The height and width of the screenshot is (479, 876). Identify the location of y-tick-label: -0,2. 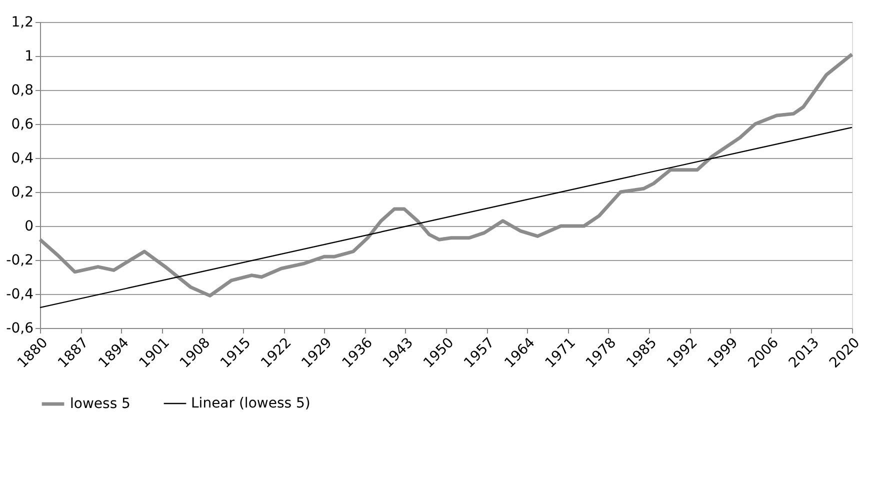
(20, 260).